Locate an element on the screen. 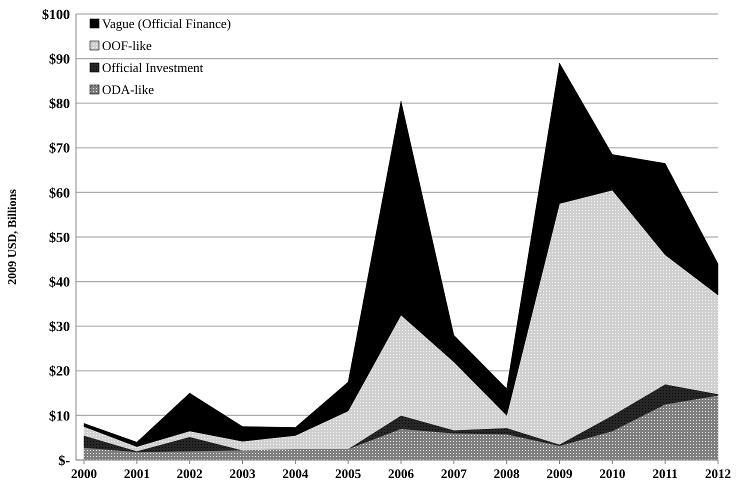  y-tick-label: $30 is located at coordinates (59, 328).